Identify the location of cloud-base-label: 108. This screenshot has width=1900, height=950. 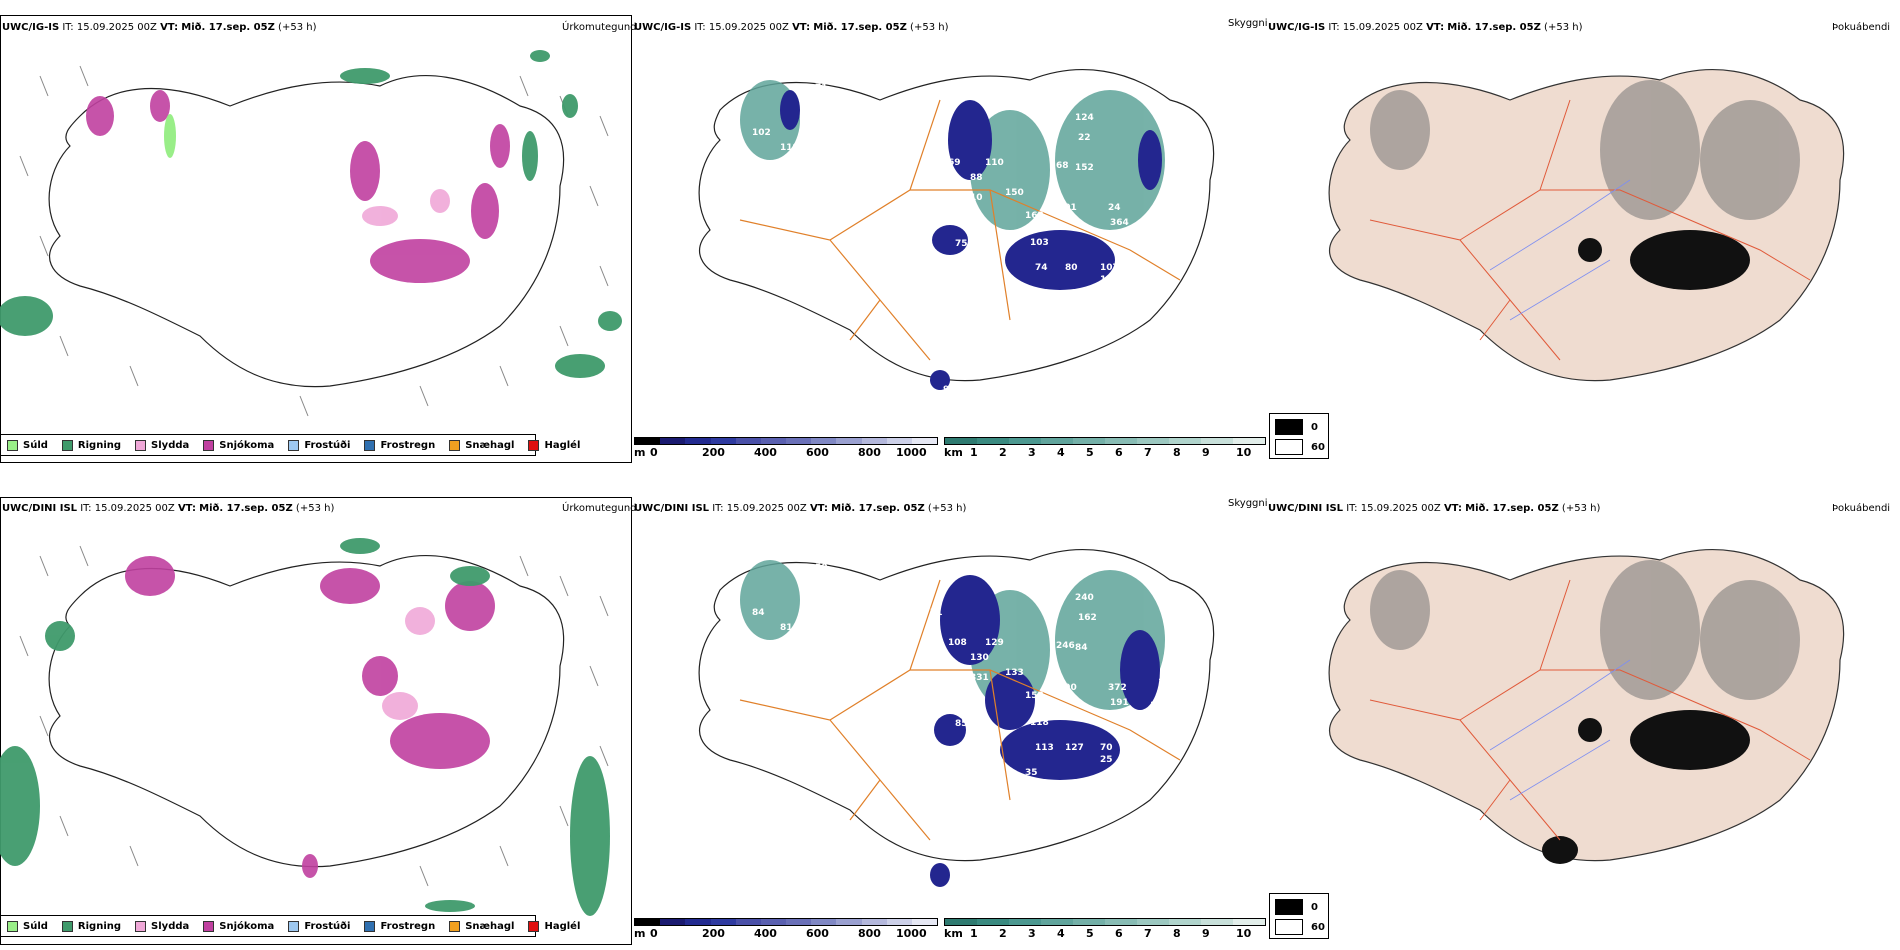
(1159, 226).